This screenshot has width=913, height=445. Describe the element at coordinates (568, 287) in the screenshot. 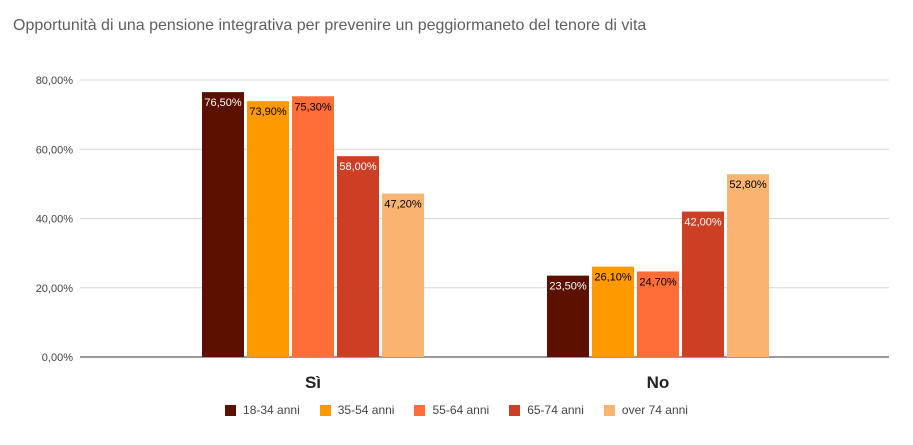

I see `data-label: 23,50%` at that location.